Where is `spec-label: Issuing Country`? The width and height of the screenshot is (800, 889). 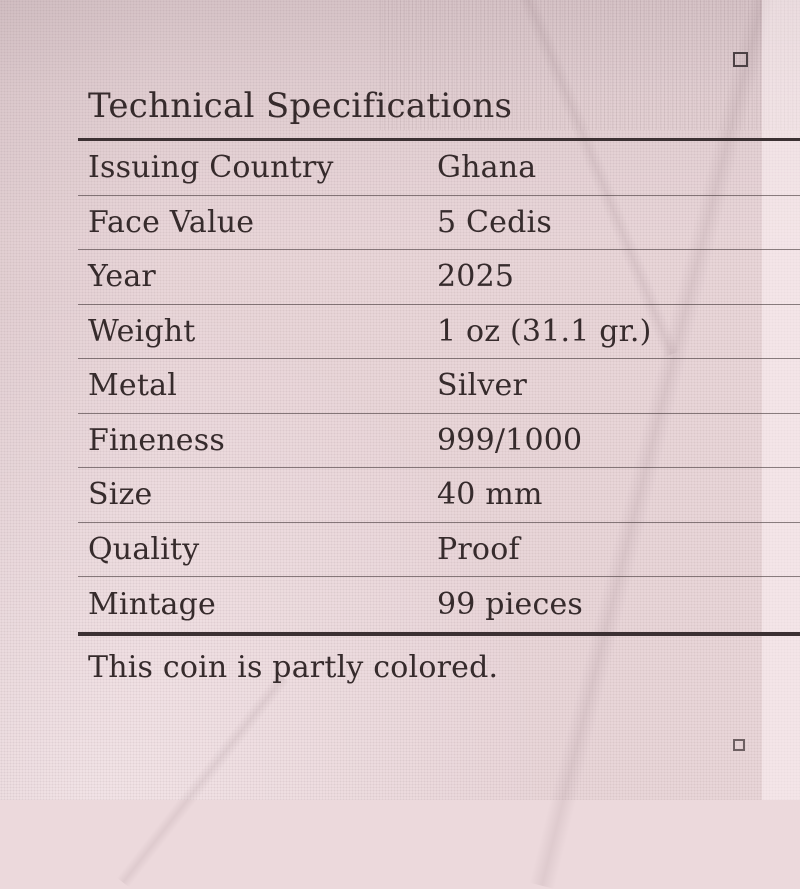 spec-label: Issuing Country is located at coordinates (211, 168).